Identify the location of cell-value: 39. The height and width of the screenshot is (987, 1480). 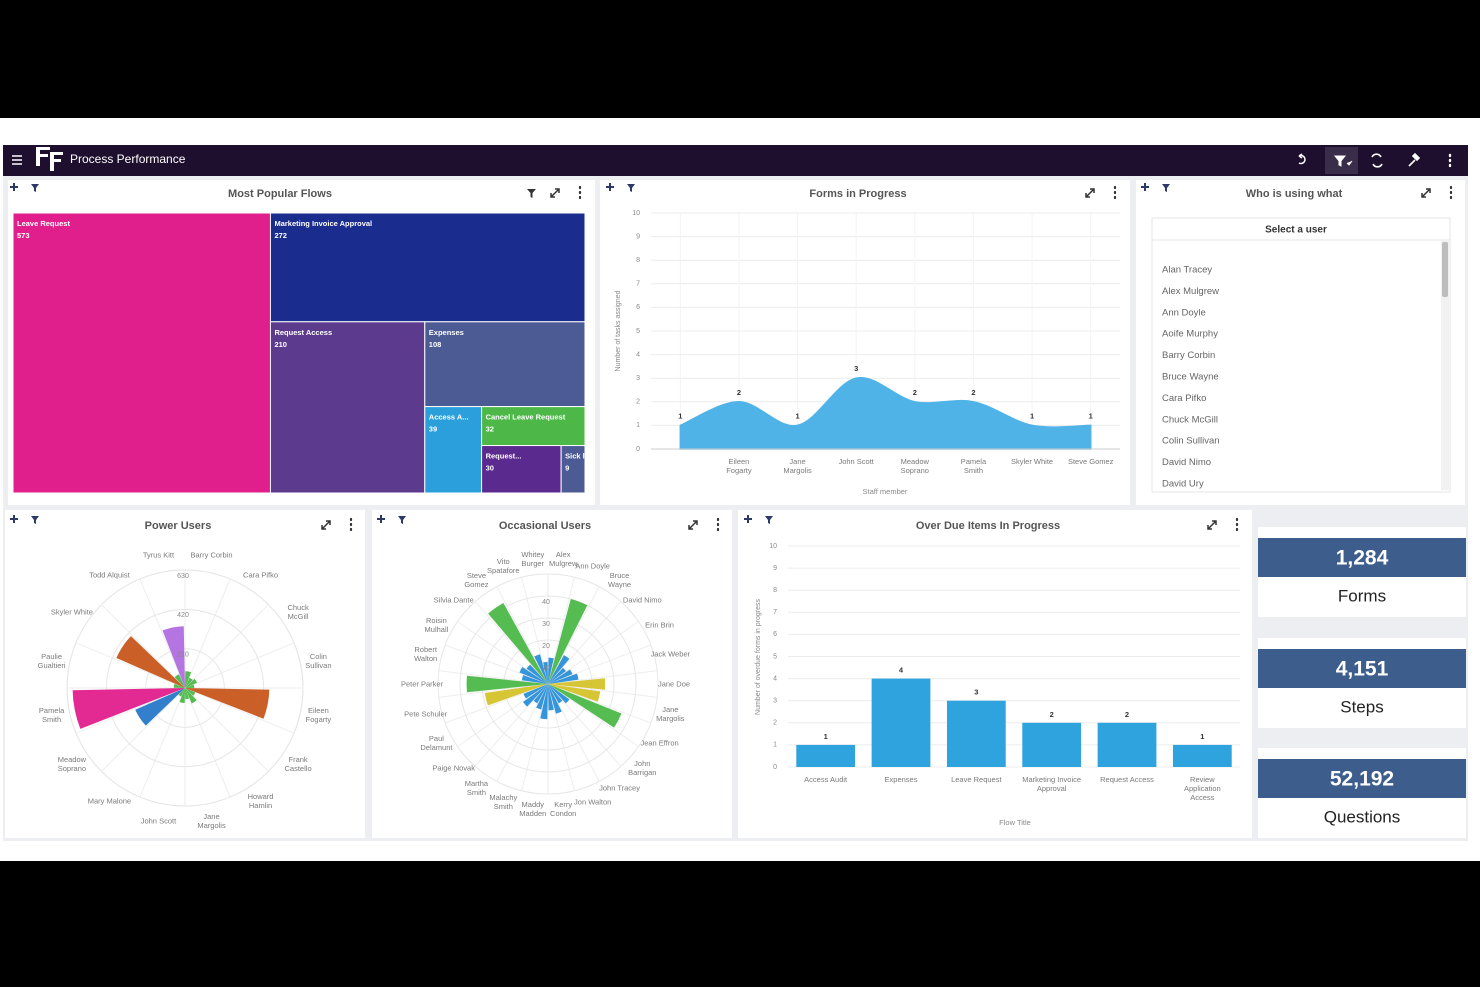
(433, 429).